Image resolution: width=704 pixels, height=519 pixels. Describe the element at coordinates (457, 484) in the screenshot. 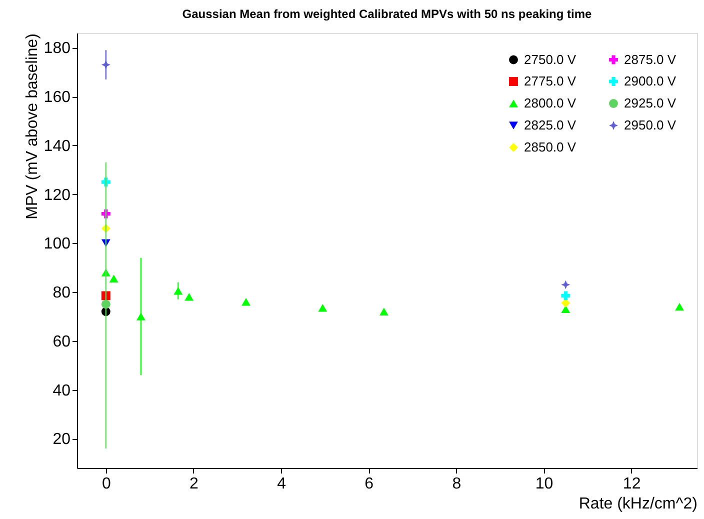

I see `x-tick-label: 8` at that location.